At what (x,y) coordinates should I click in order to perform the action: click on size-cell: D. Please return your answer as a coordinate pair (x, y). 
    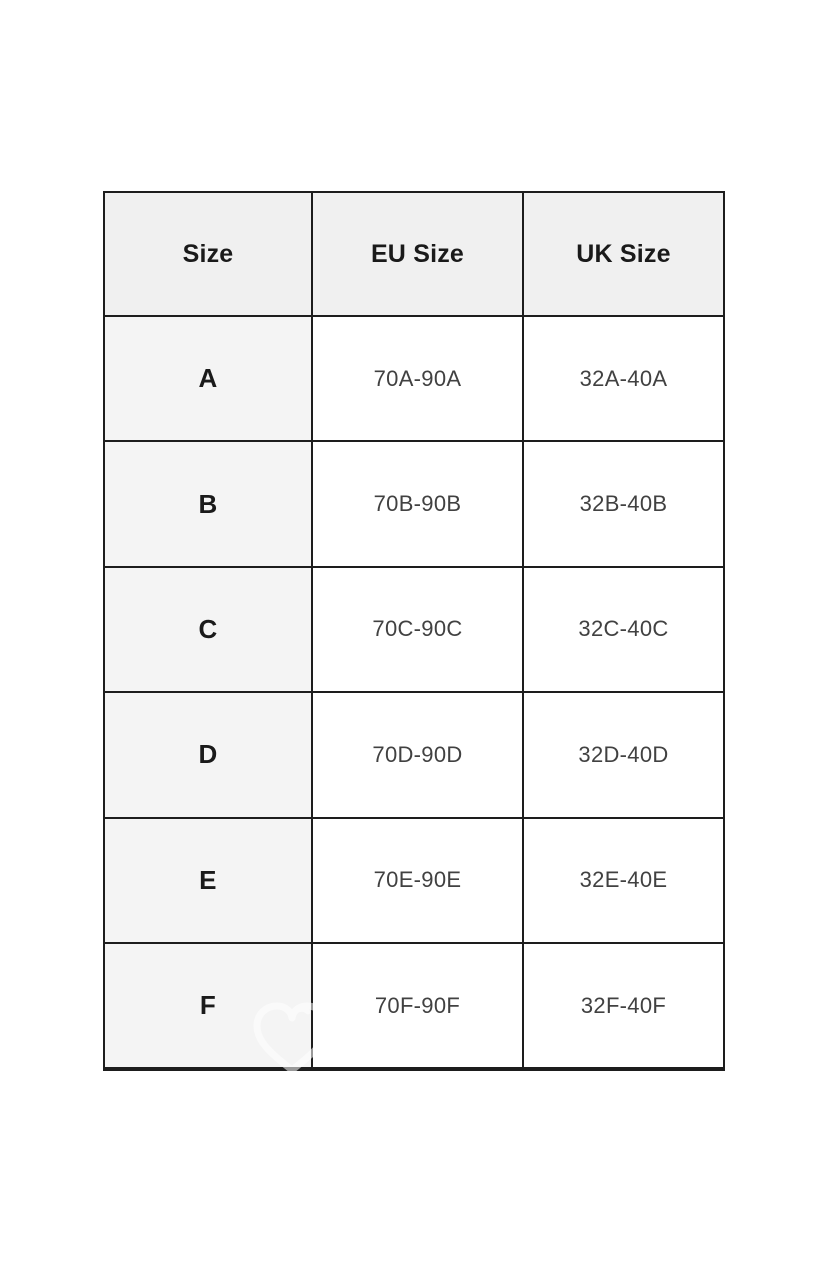
    Looking at the image, I should click on (208, 755).